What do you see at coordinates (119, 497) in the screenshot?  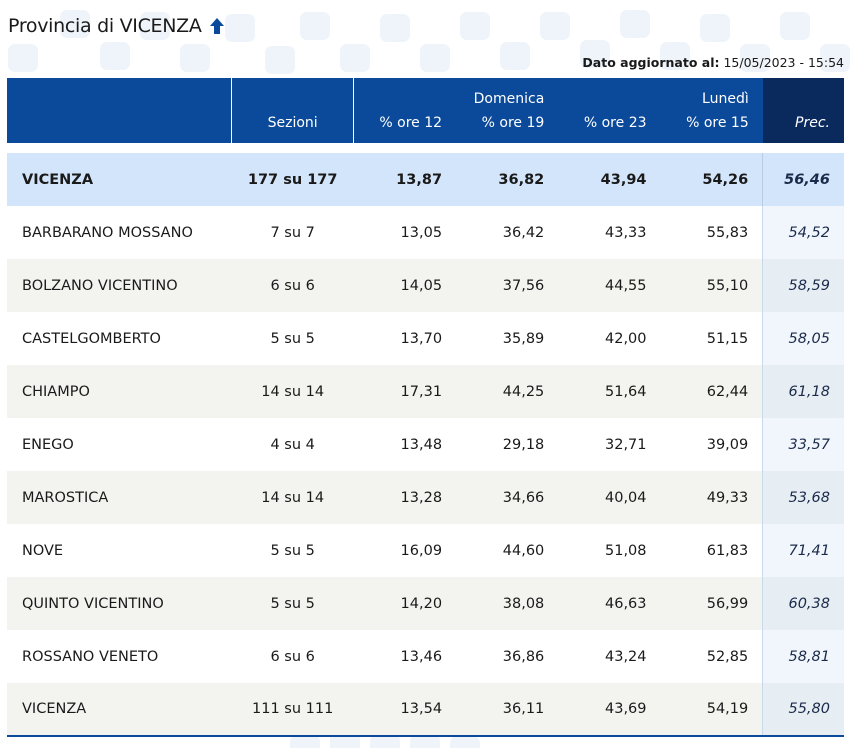 I see `cell-name: MAROSTICA` at bounding box center [119, 497].